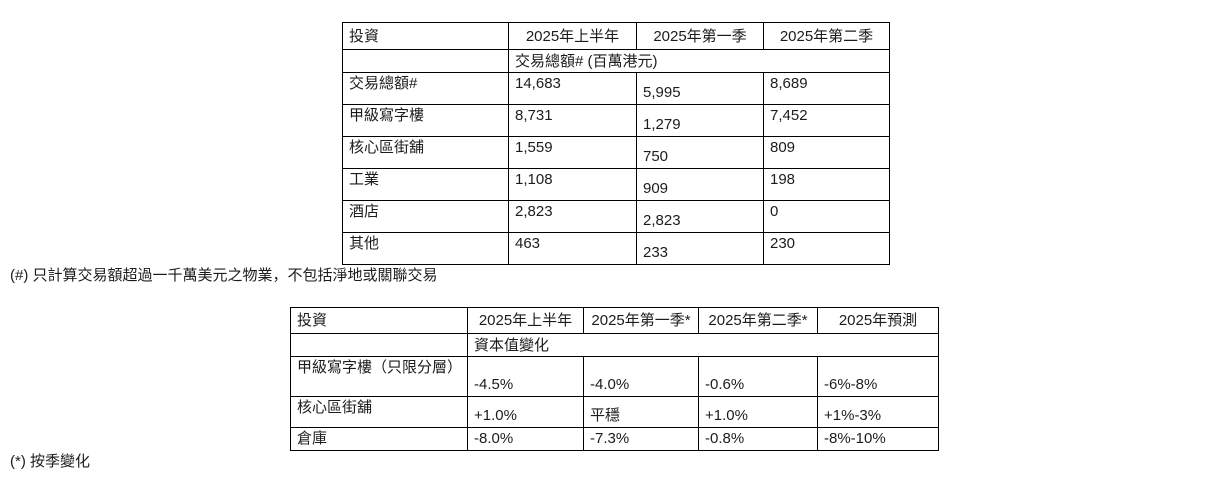 The height and width of the screenshot is (503, 1225). Describe the element at coordinates (525, 376) in the screenshot. I see `cell-h1-2025: -4.5%` at that location.